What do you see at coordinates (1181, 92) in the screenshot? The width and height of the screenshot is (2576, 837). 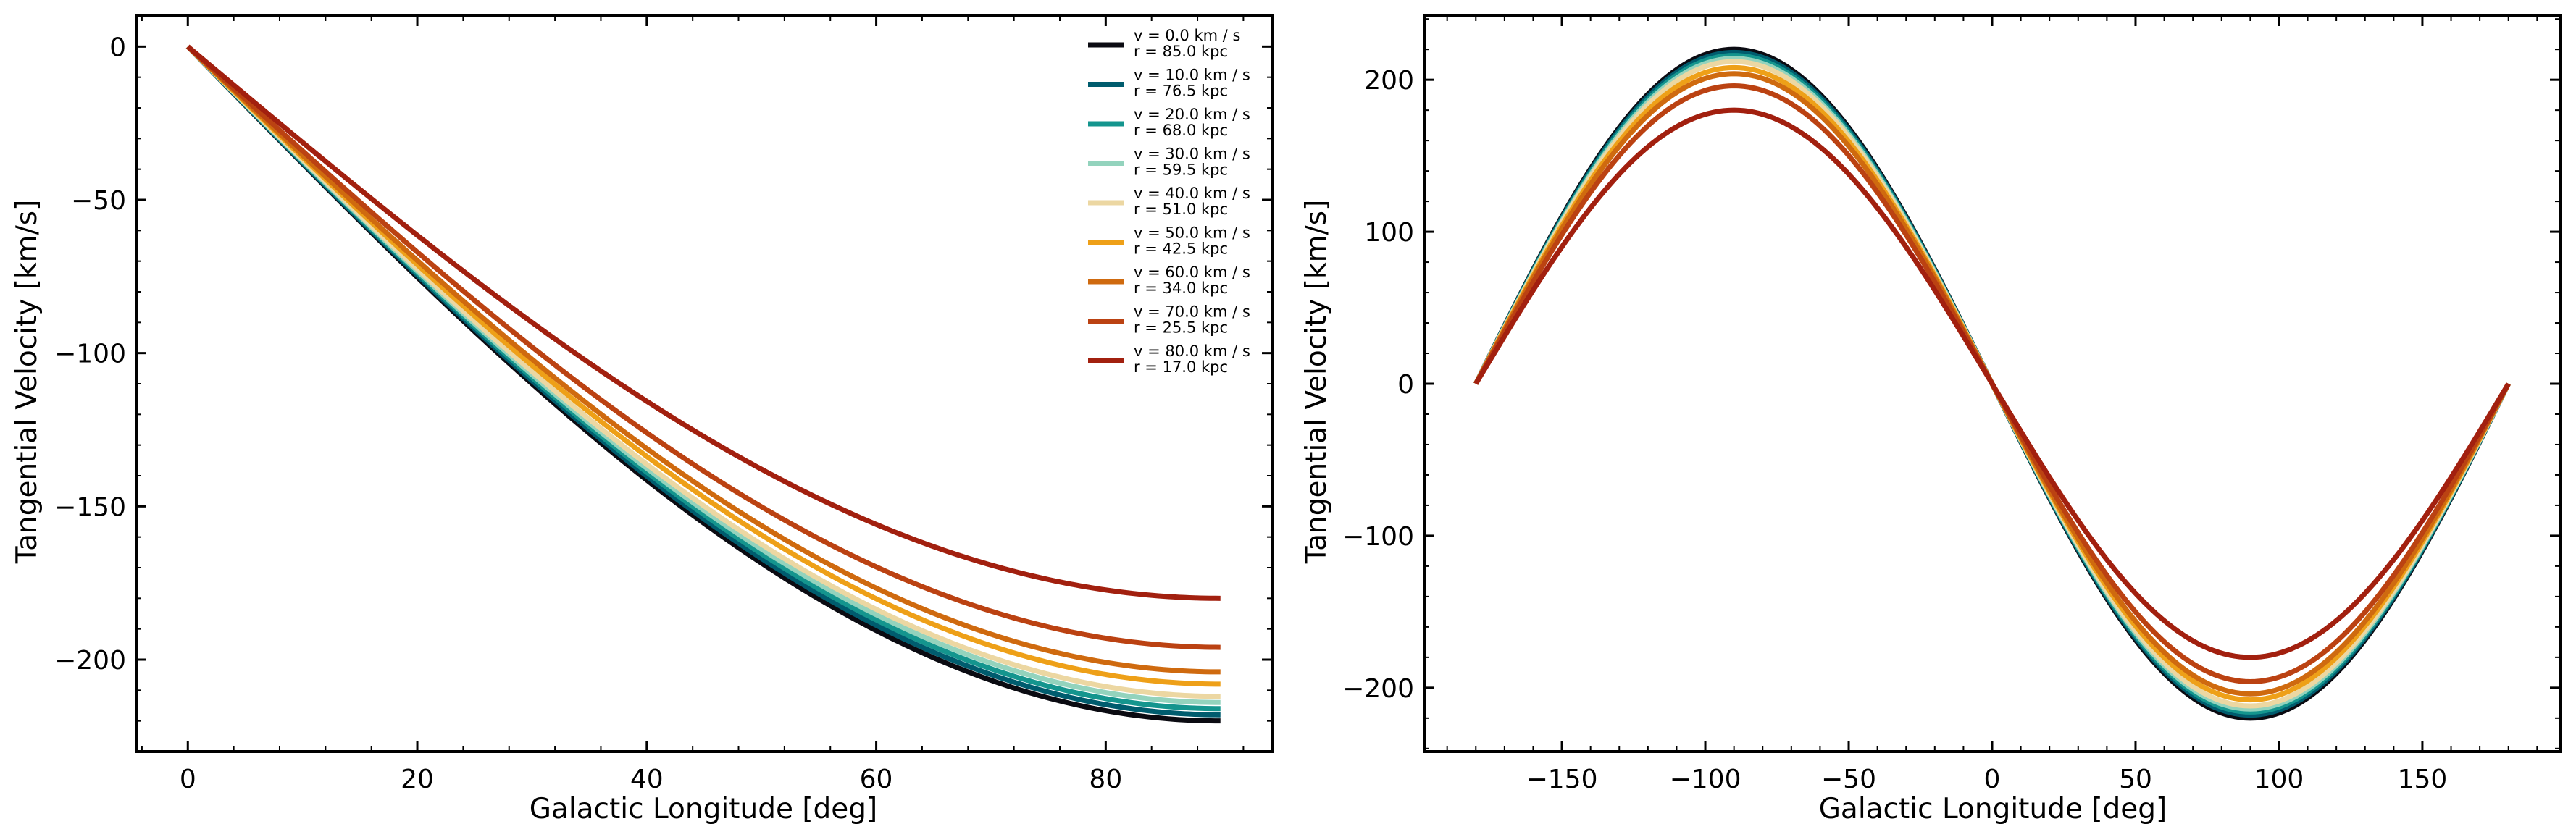 I see `legend-label-radius: r = 76.5 kpc` at bounding box center [1181, 92].